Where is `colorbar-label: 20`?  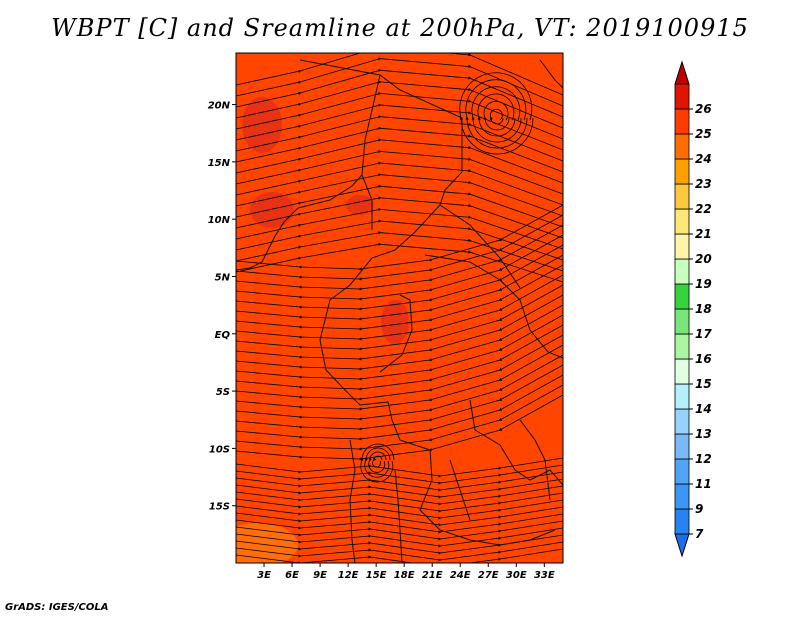 colorbar-label: 20 is located at coordinates (703, 259).